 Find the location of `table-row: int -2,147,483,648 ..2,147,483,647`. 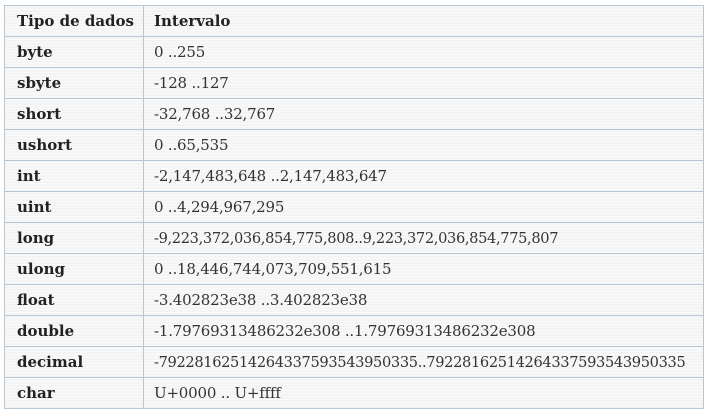

table-row: int -2,147,483,648 ..2,147,483,647 is located at coordinates (354, 176).